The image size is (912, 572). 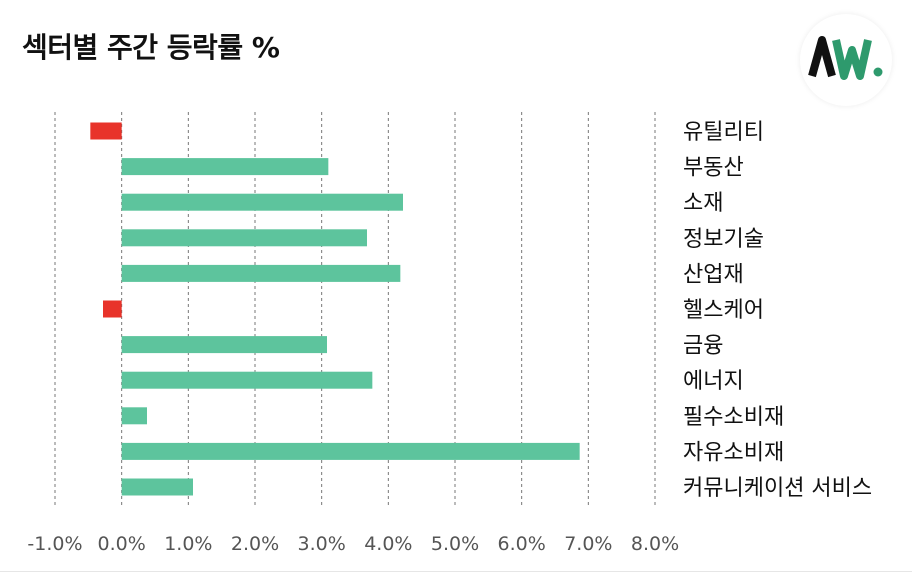 I want to click on category-label: 유틸리티, so click(x=723, y=132).